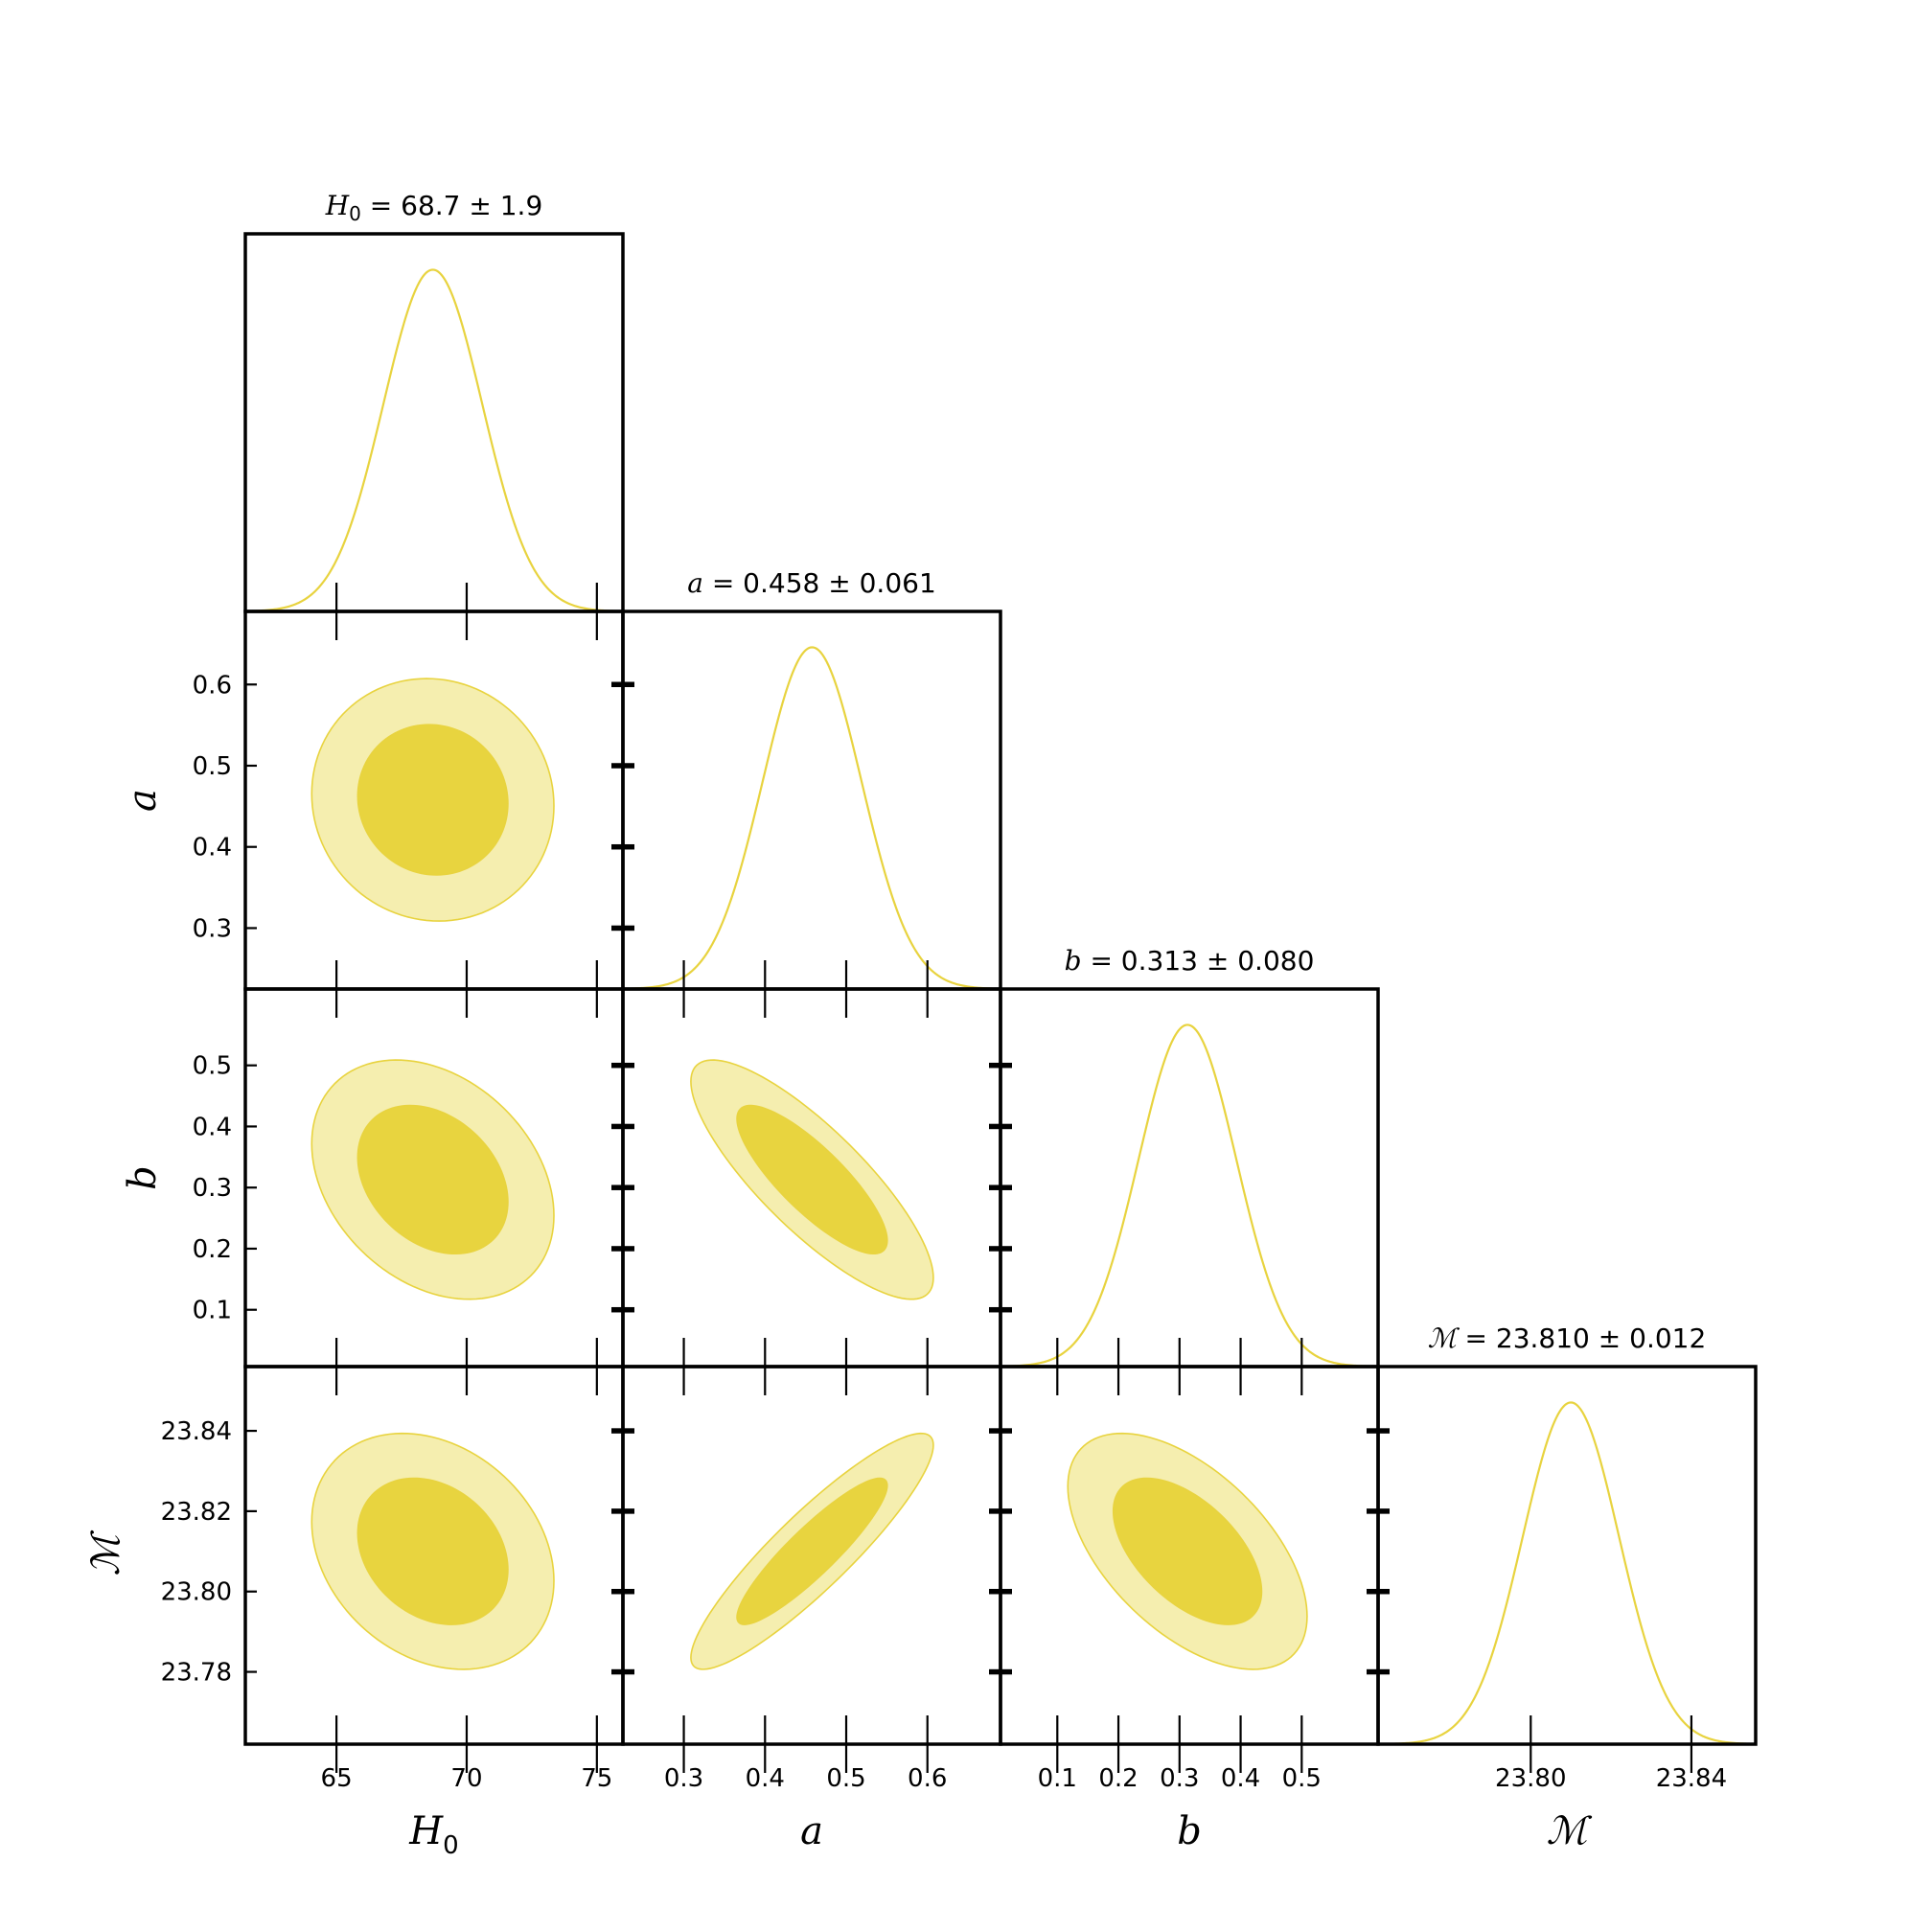 This screenshot has width=1932, height=1932. I want to click on x-axis-symbol-b: b, so click(1189, 1831).